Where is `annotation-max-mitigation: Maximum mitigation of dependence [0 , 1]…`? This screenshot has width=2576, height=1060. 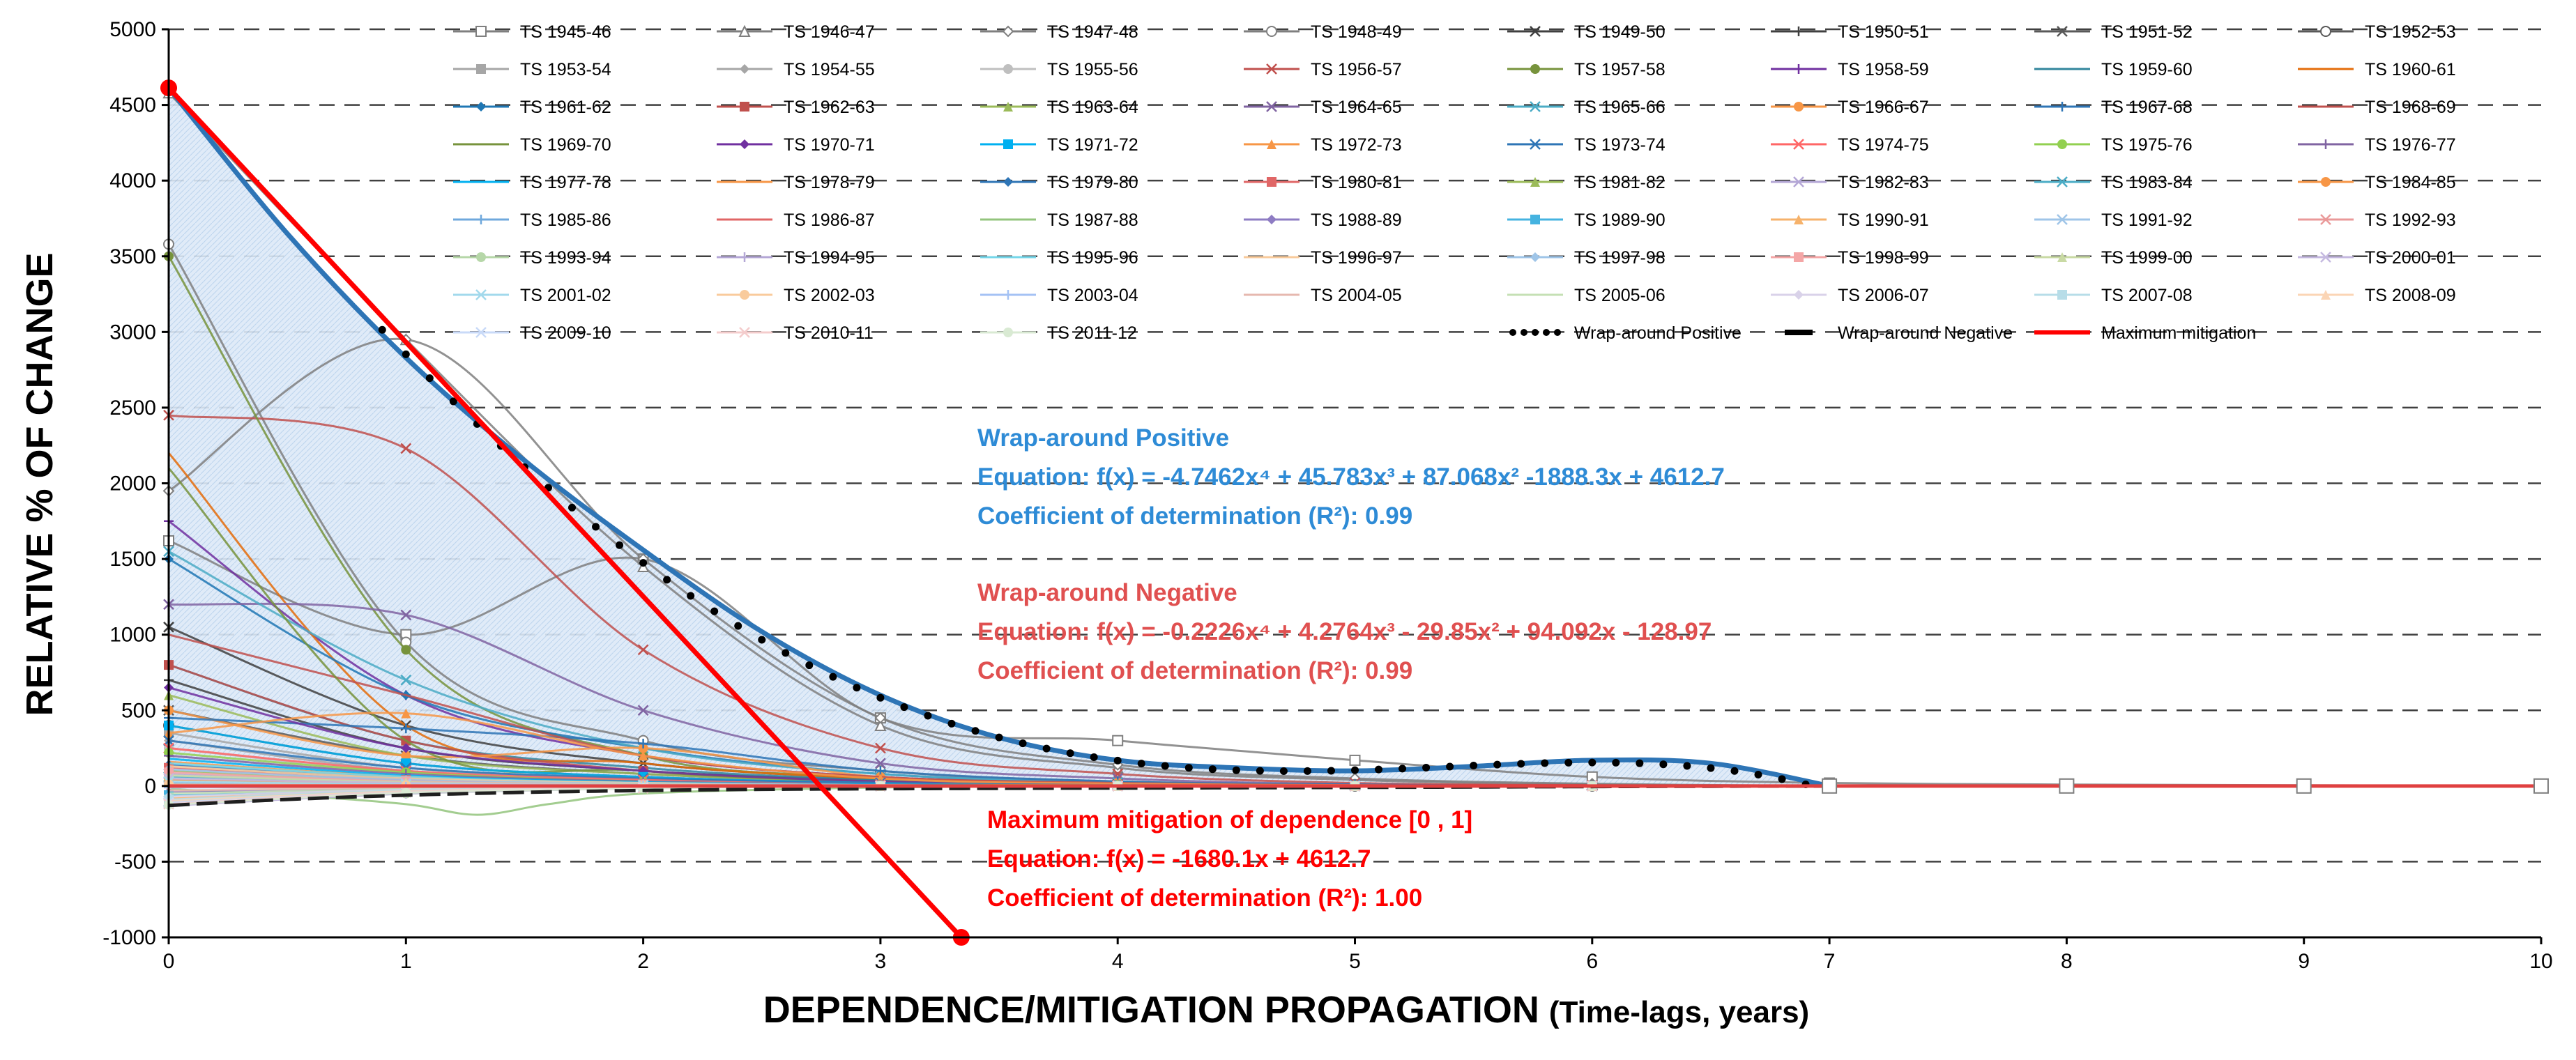
annotation-max-mitigation: Maximum mitigation of dependence [0 , 1]… is located at coordinates (1229, 859).